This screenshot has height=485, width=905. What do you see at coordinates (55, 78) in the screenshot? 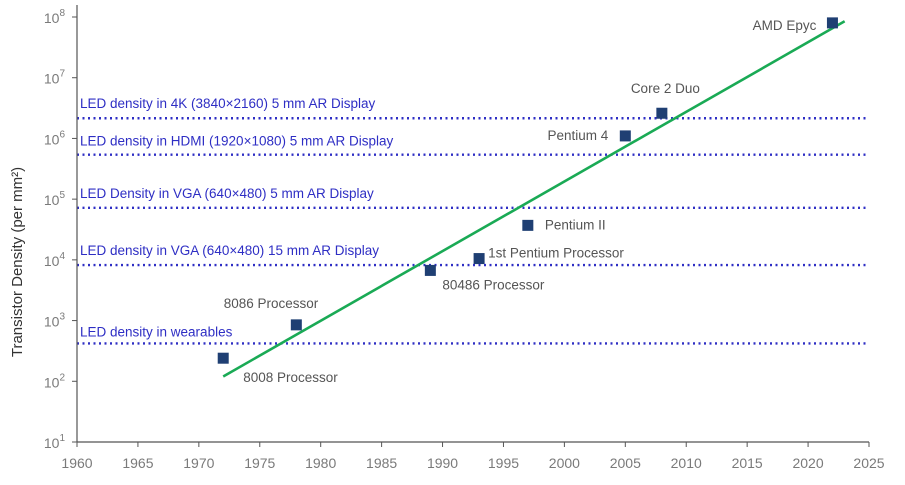
I see `y-tick-label: 10⁷` at bounding box center [55, 78].